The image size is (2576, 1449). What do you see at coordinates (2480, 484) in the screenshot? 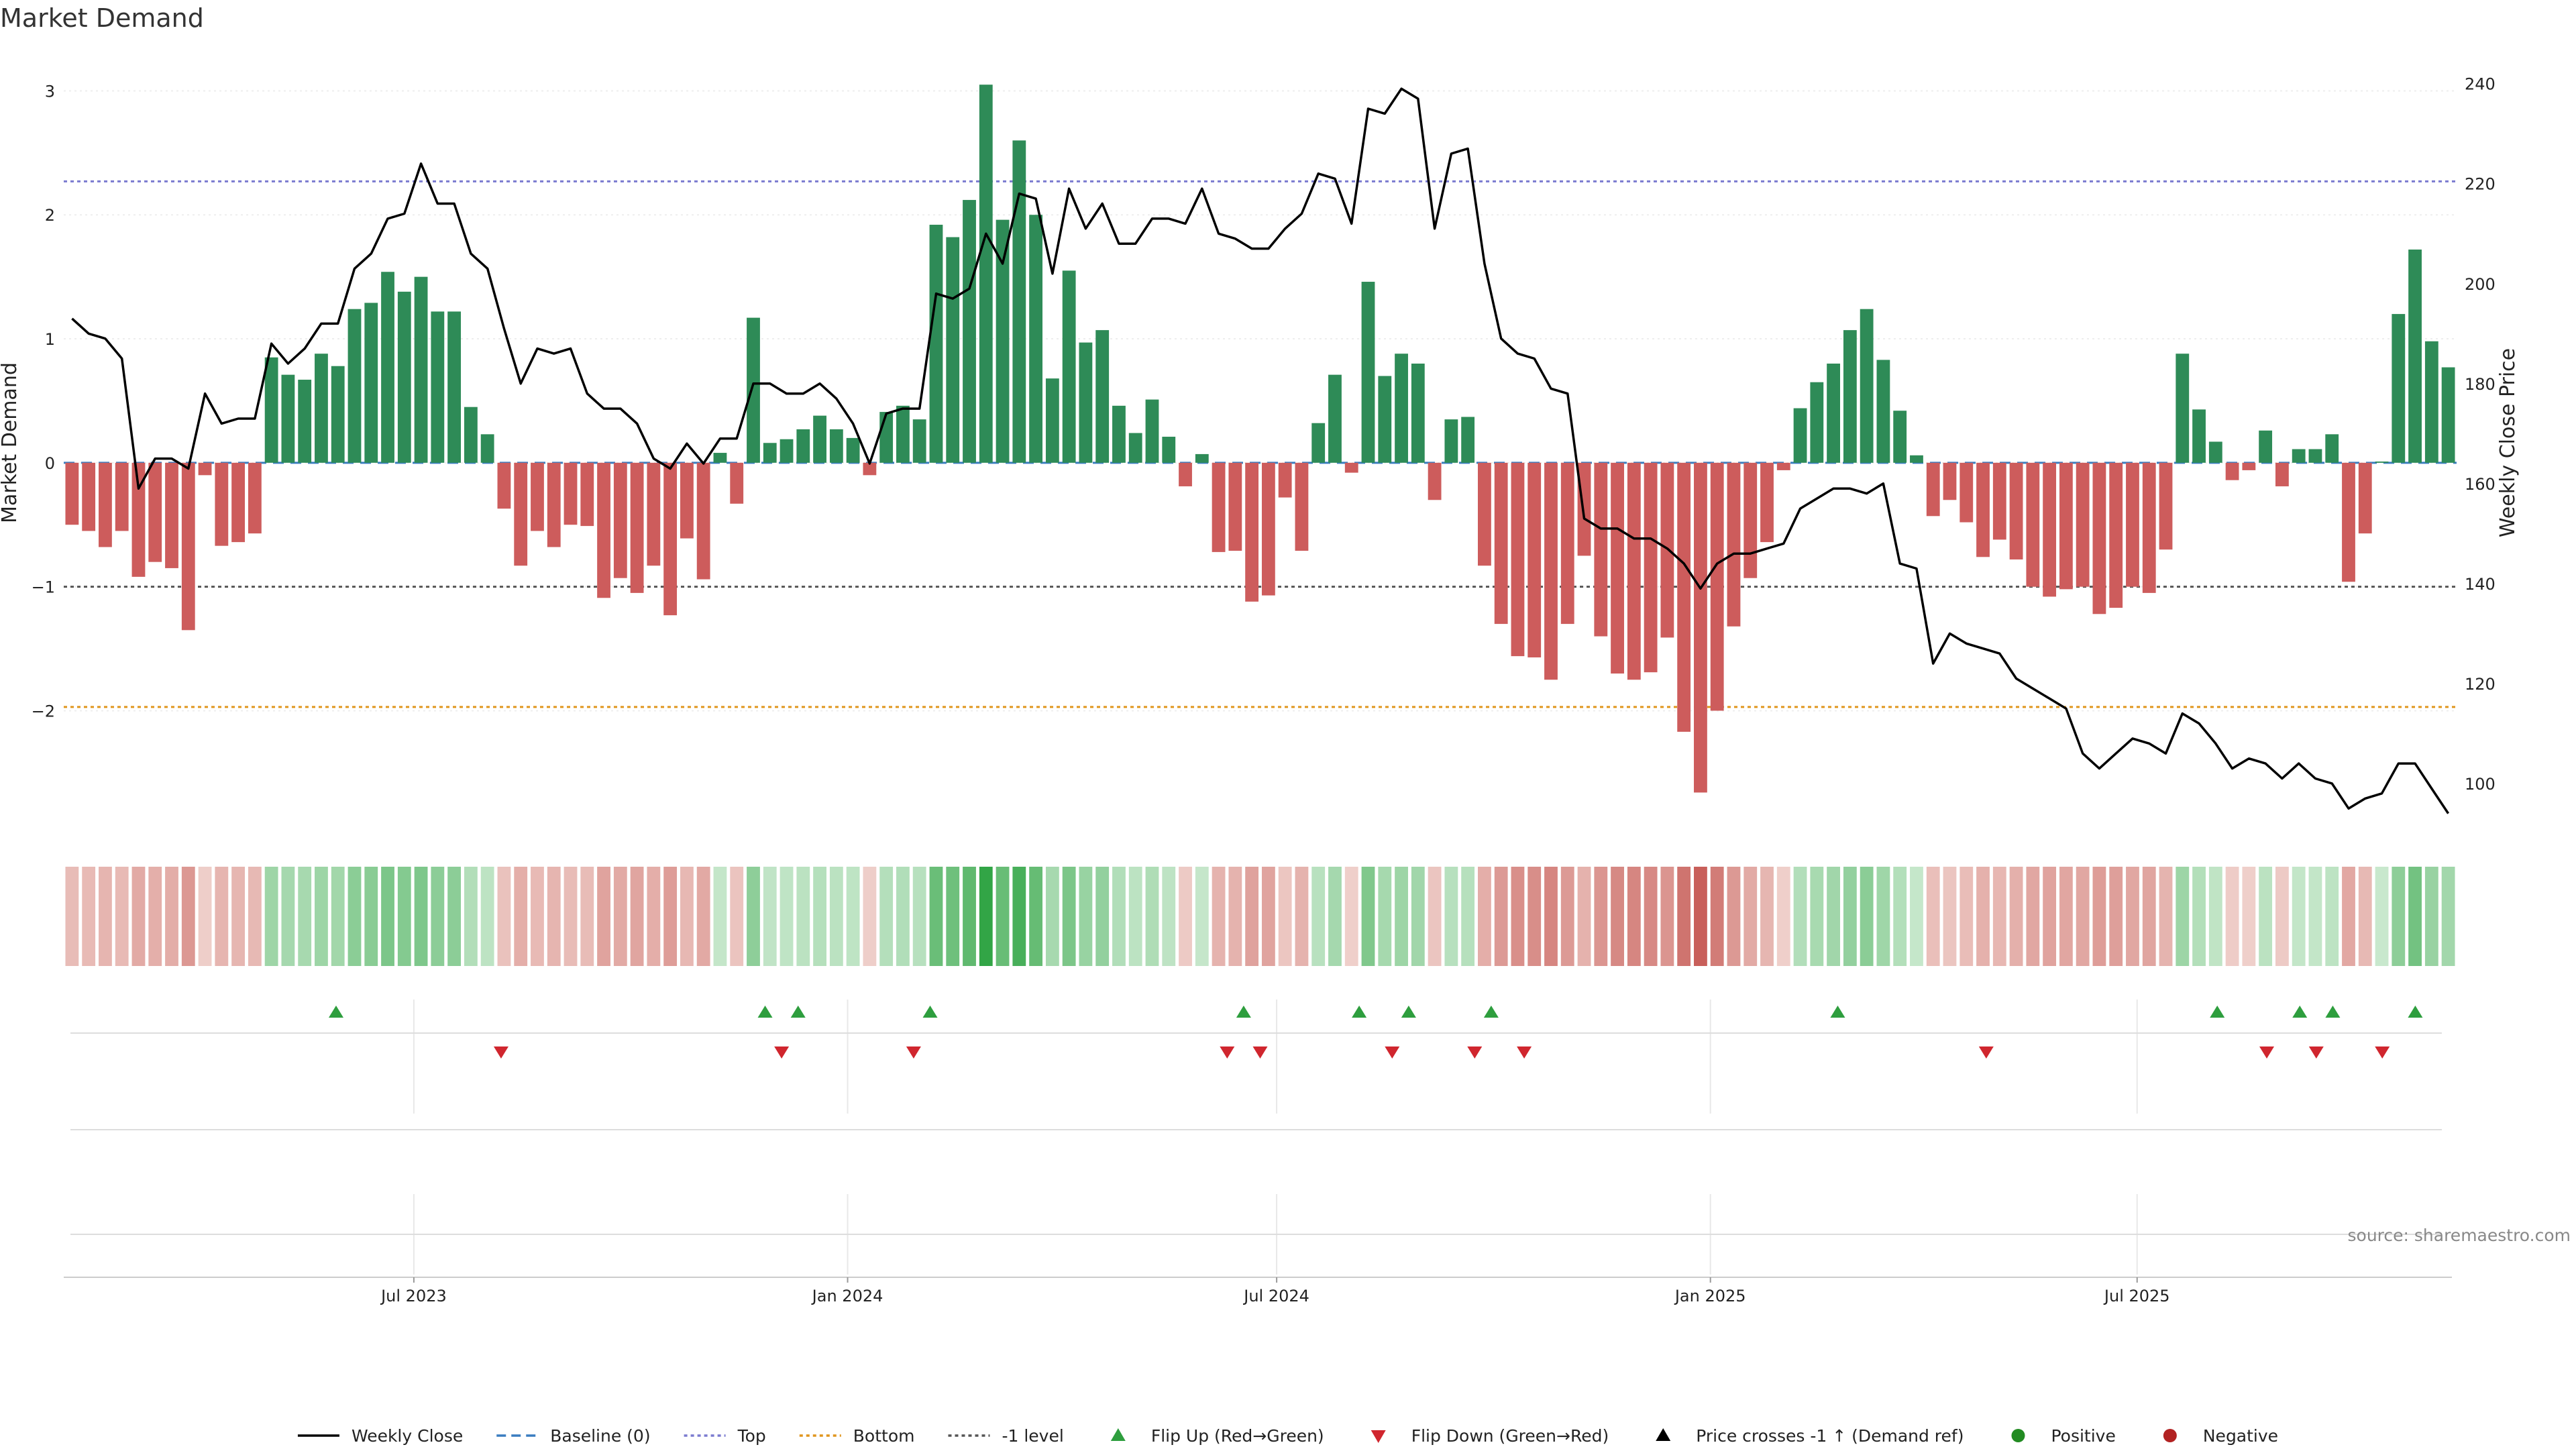
I see `right-tick-label: 160` at bounding box center [2480, 484].